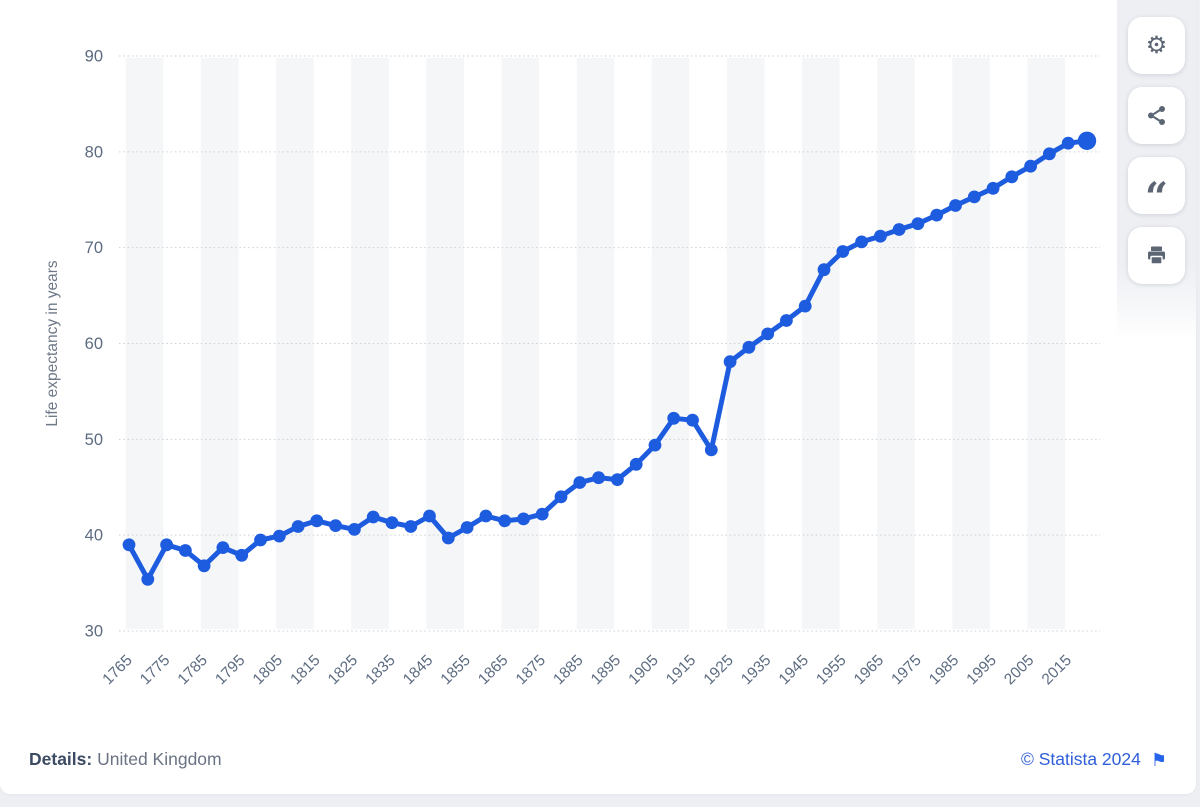  I want to click on x-tick-label: 1925, so click(719, 670).